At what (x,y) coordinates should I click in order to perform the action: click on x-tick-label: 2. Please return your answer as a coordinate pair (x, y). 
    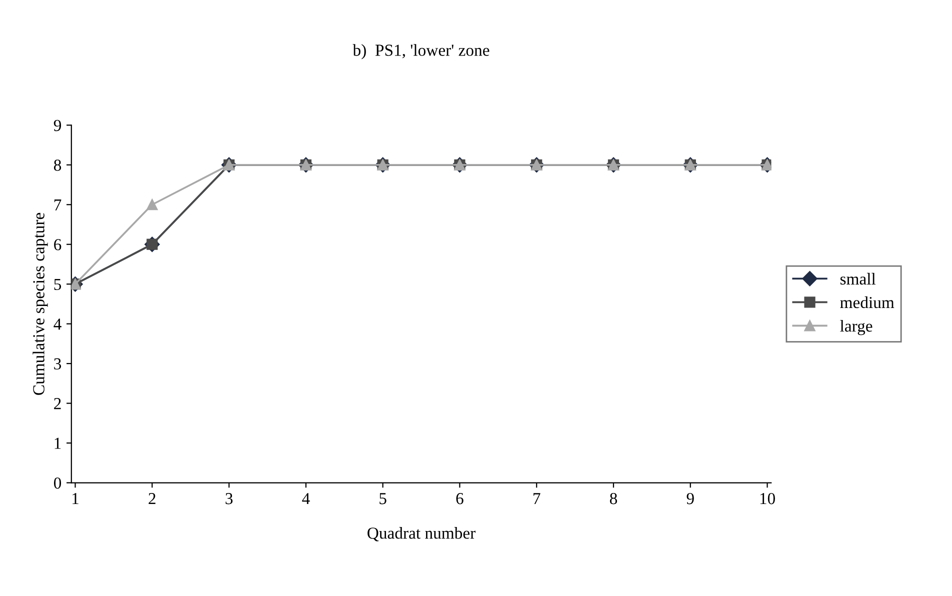
    Looking at the image, I should click on (152, 498).